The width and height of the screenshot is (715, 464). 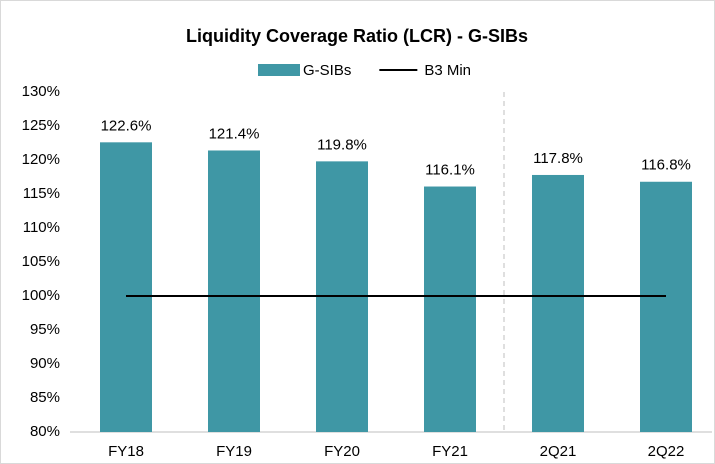 What do you see at coordinates (45, 397) in the screenshot?
I see `y-tick-label: 85%` at bounding box center [45, 397].